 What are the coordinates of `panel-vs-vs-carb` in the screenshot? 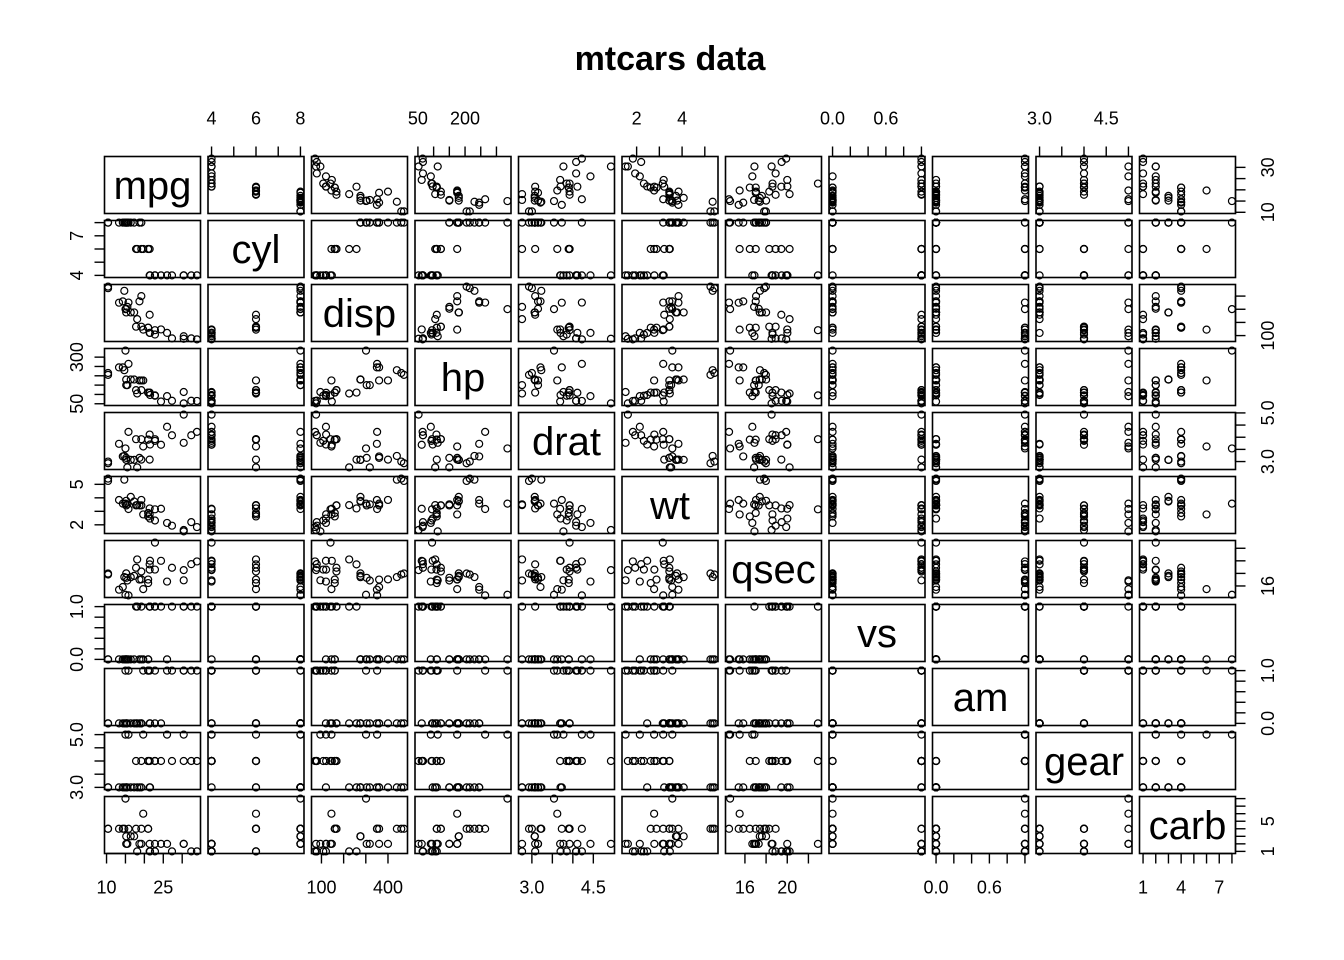 It's located at (1187, 633).